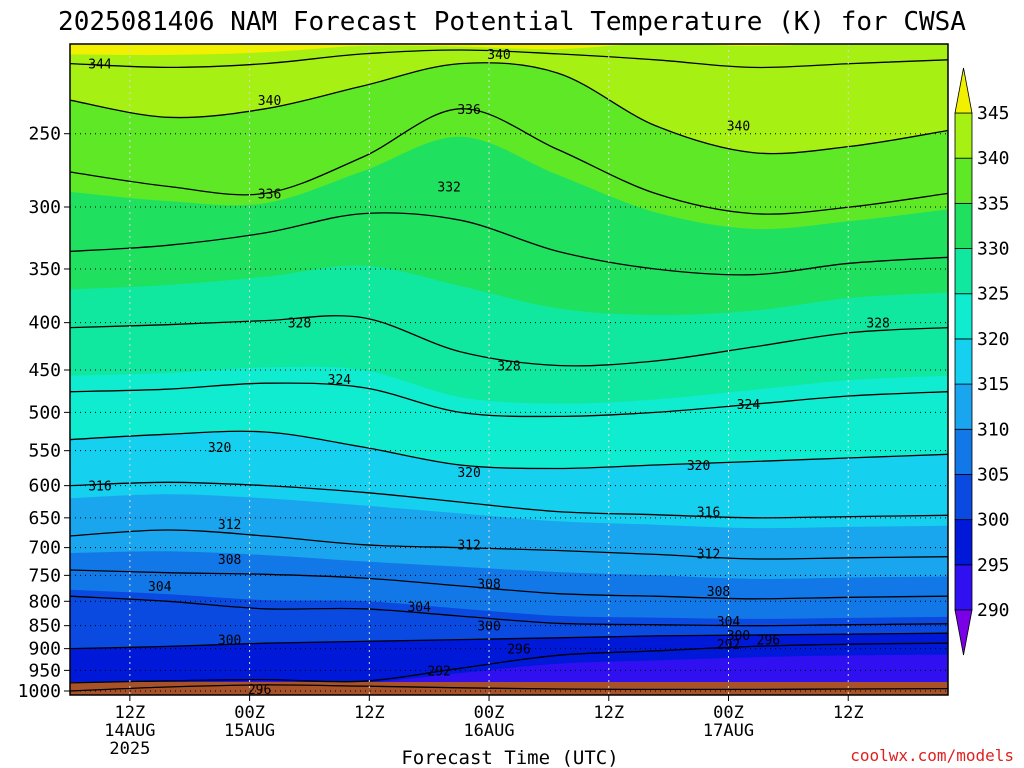  What do you see at coordinates (44, 370) in the screenshot?
I see `y-tick-label: 450` at bounding box center [44, 370].